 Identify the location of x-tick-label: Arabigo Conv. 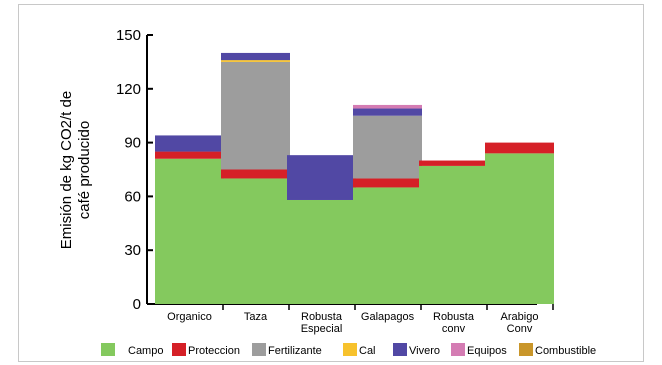
(520, 323).